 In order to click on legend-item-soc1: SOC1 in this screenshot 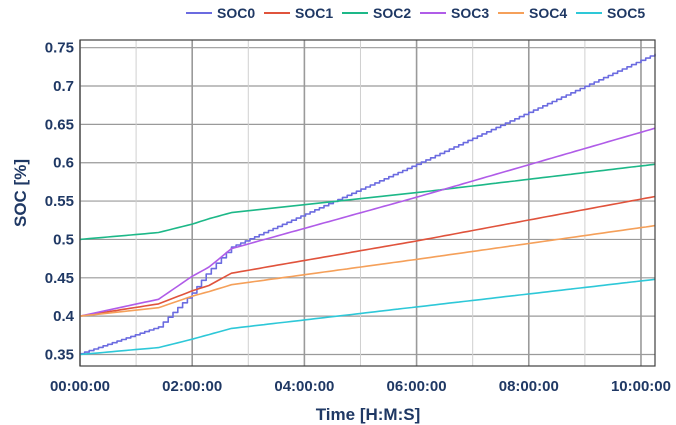, I will do `click(298, 13)`.